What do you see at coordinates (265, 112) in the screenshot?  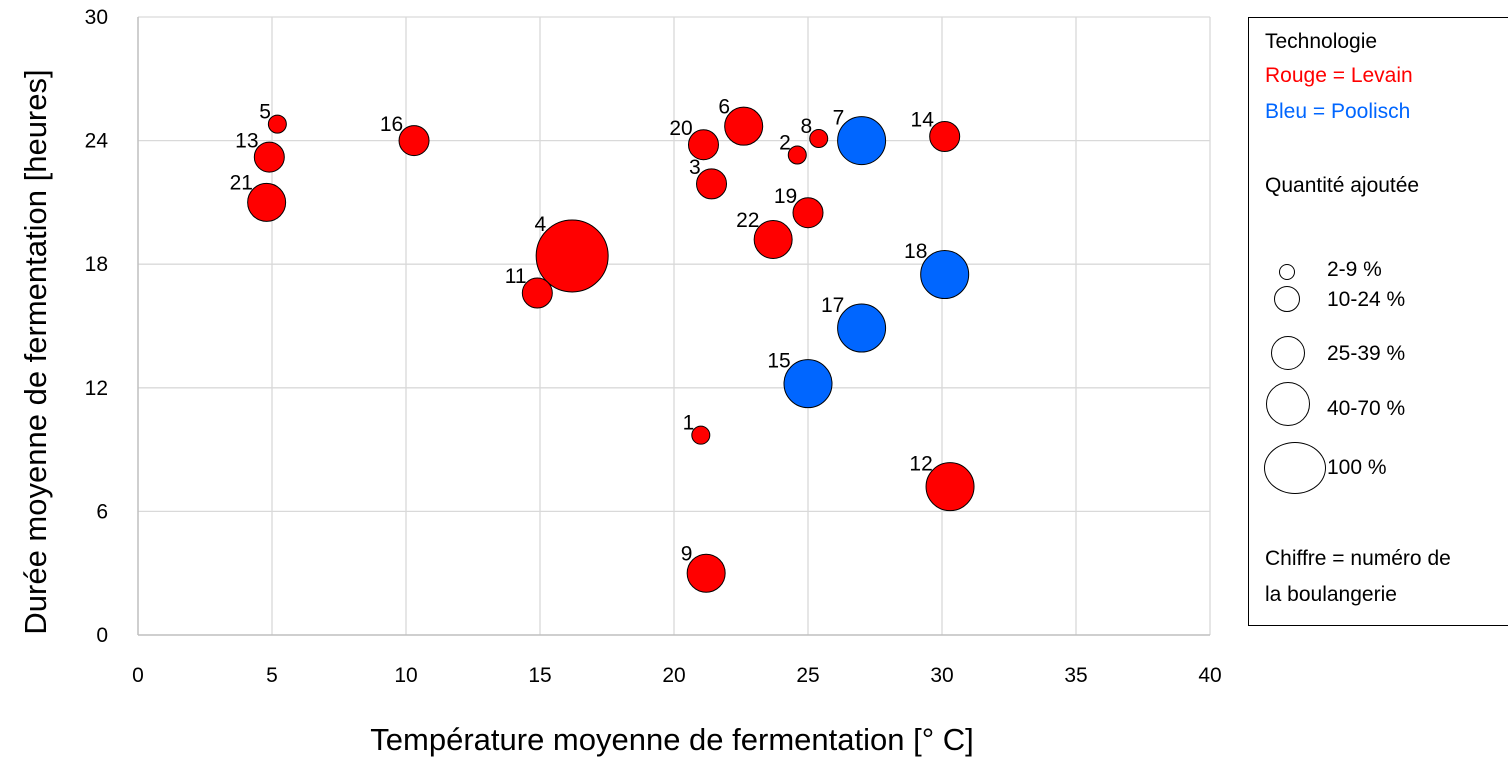 I see `bubble-label-5: 5` at bounding box center [265, 112].